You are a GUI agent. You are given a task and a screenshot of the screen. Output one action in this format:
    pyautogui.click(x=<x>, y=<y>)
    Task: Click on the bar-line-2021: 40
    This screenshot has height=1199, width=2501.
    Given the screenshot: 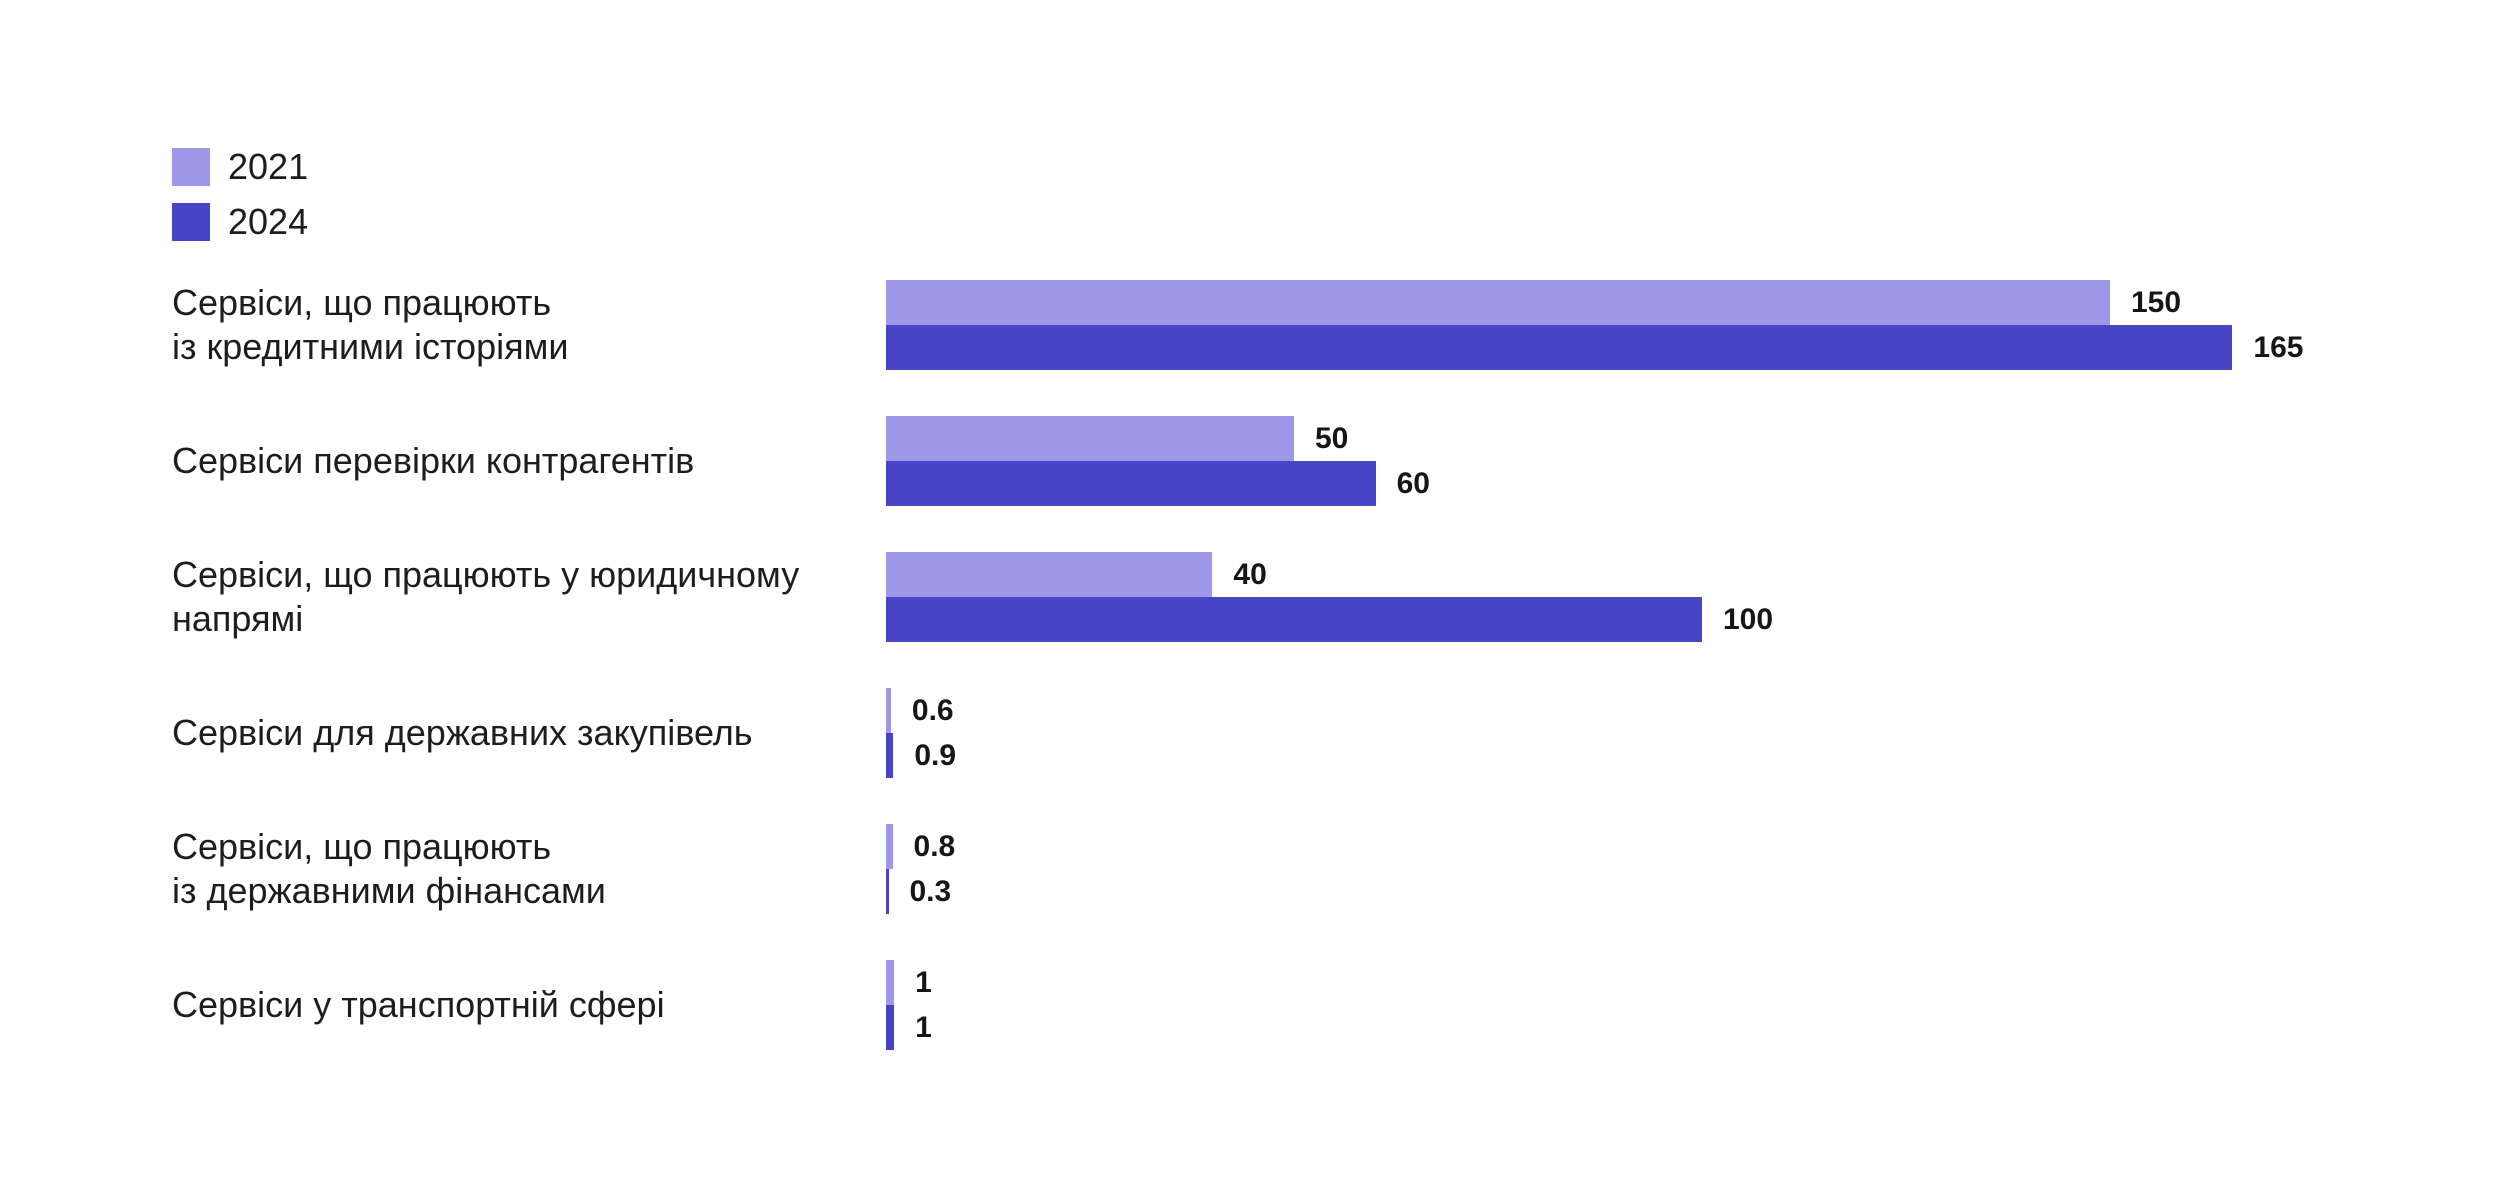 What is the action you would take?
    pyautogui.click(x=1329, y=574)
    